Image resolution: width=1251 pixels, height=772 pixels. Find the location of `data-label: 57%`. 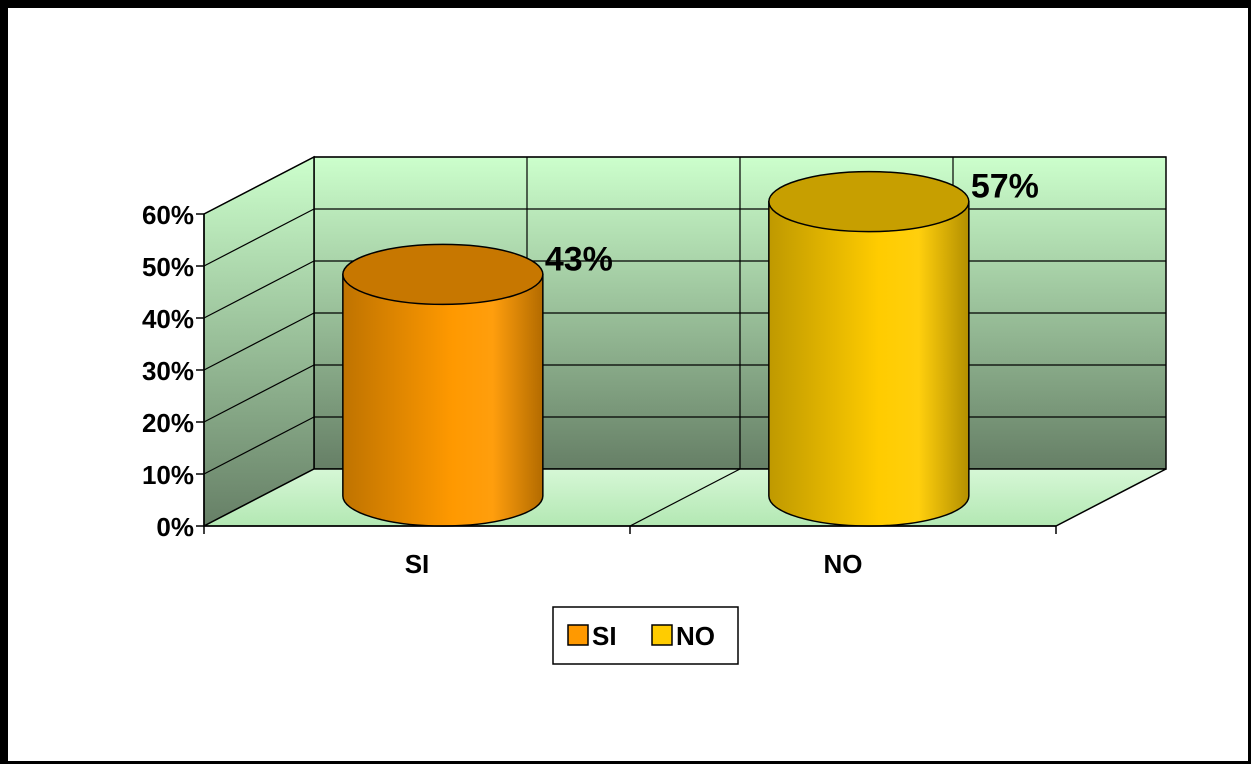

data-label: 57% is located at coordinates (1005, 187).